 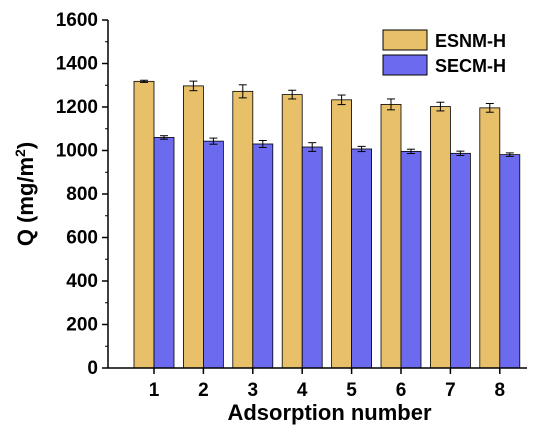 What do you see at coordinates (77, 151) in the screenshot?
I see `y-tick-label: 1000` at bounding box center [77, 151].